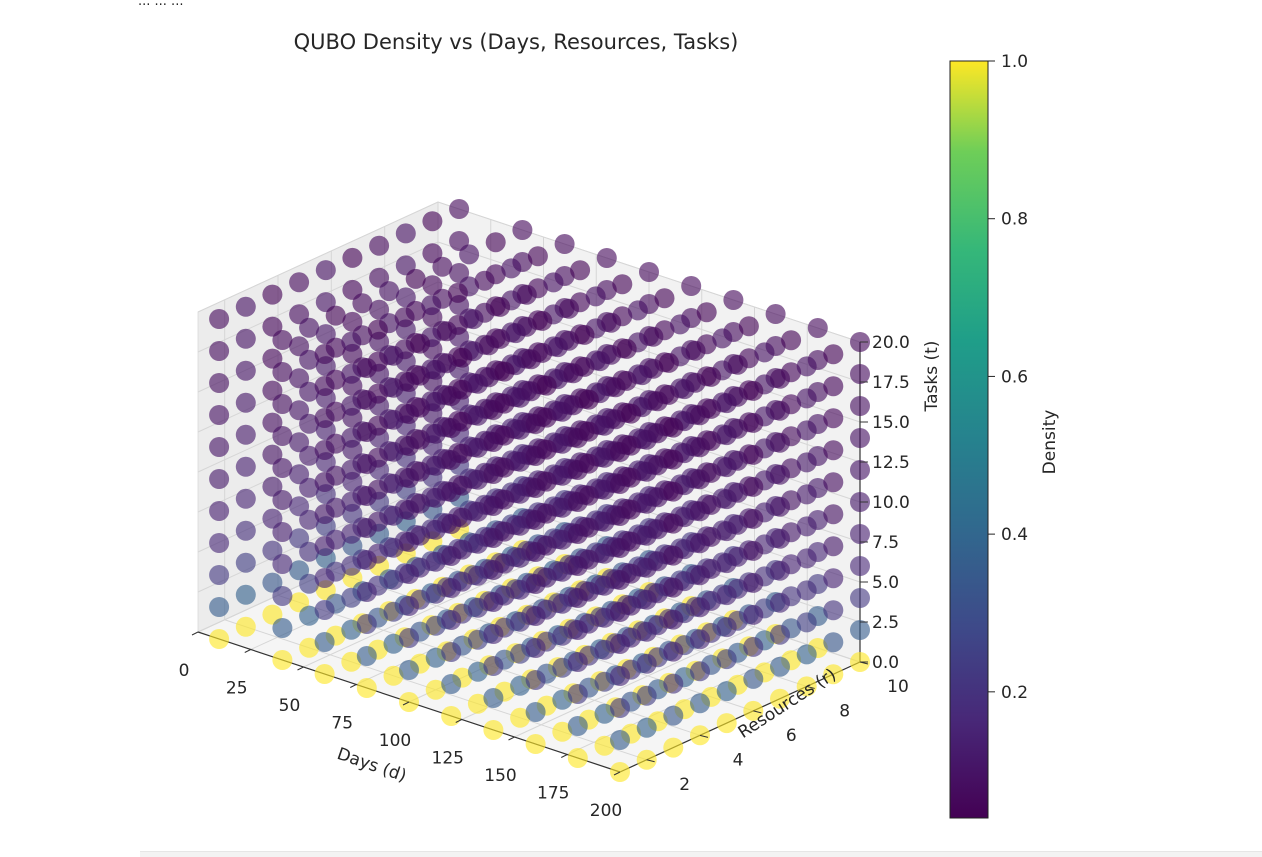 This screenshot has width=1262, height=857. I want to click on z-tick-label: 5.0, so click(885, 583).